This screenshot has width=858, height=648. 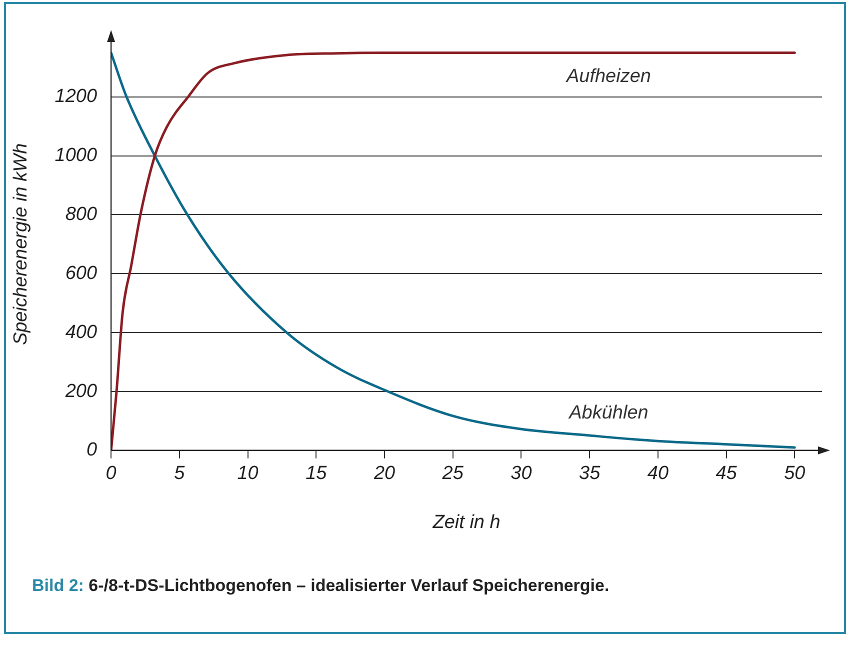 What do you see at coordinates (321, 585) in the screenshot?
I see `text: Bild 2: 6-/8-t-DS-Lichtbogenofen – idealisierter Verlauf Speicherenergie.` at bounding box center [321, 585].